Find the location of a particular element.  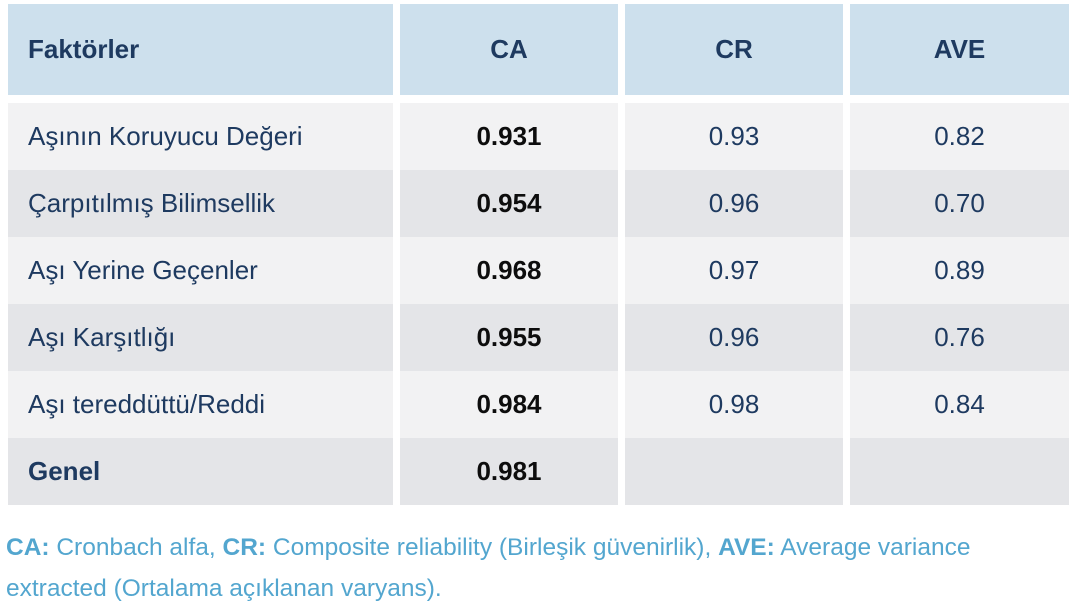

factor-cell: Aşı Karşıtlığı is located at coordinates (200, 337).